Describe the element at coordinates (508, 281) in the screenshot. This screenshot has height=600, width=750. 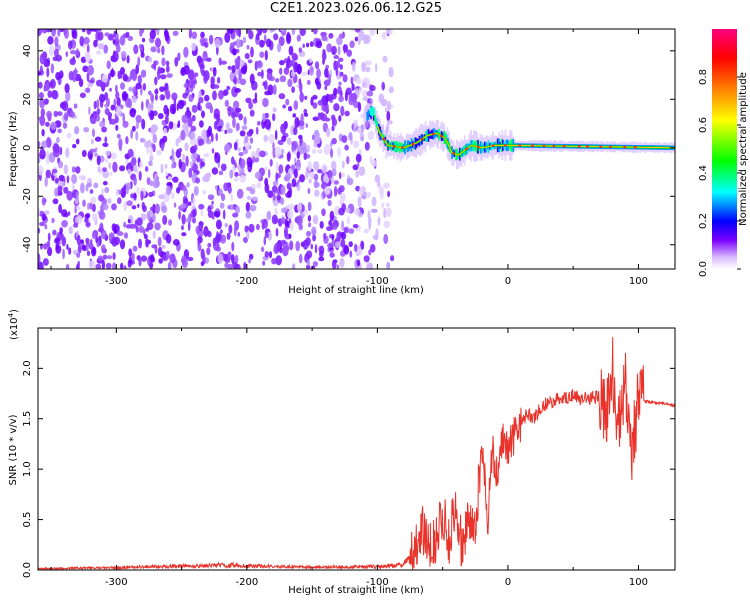
I see `x-tick-label: 0` at that location.